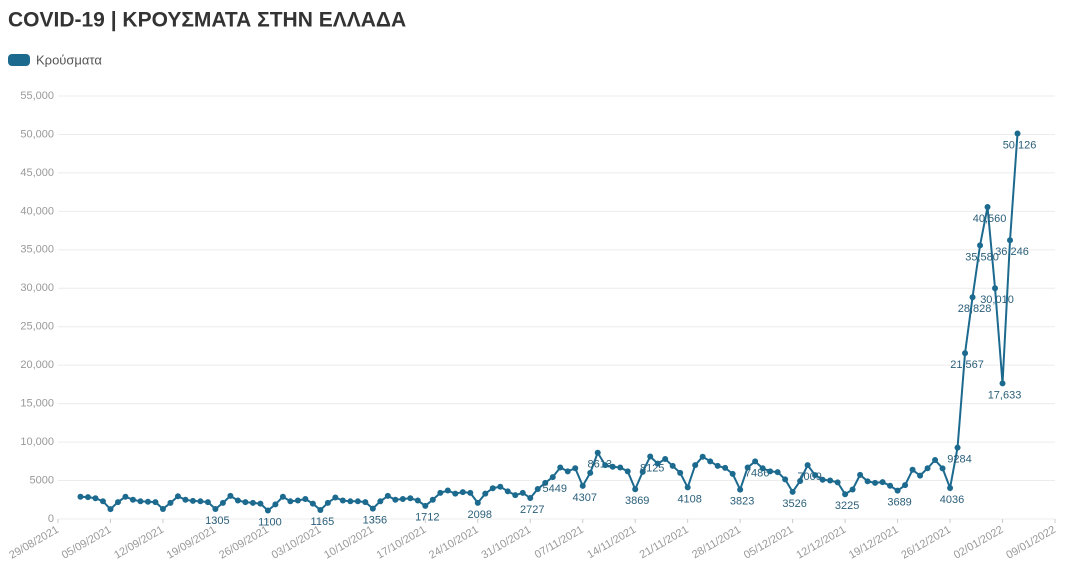 This screenshot has width=1080, height=579. Describe the element at coordinates (37, 327) in the screenshot. I see `y-tick-label: 25,000` at that location.